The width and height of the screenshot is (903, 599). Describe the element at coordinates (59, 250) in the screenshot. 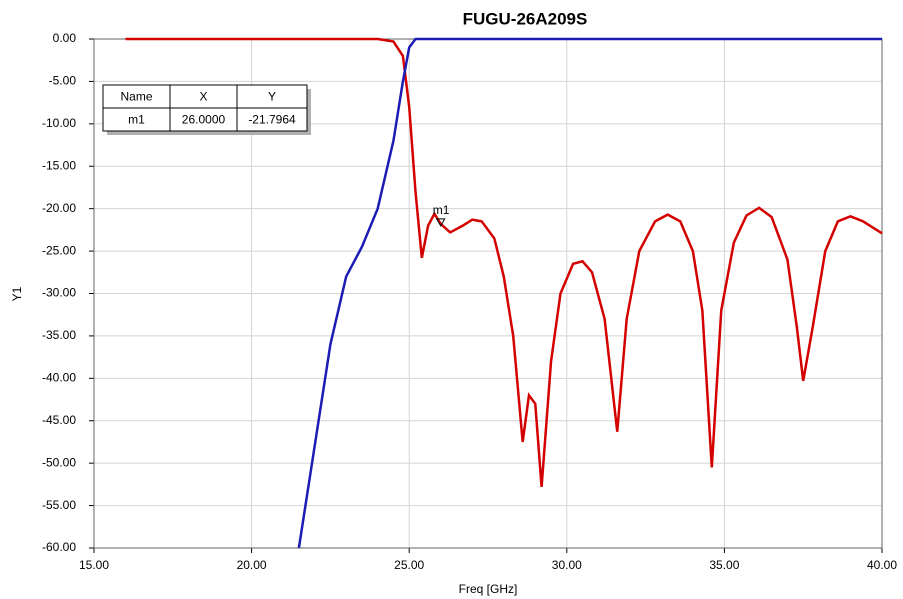

I see `y-tick-label: -25.00` at that location.